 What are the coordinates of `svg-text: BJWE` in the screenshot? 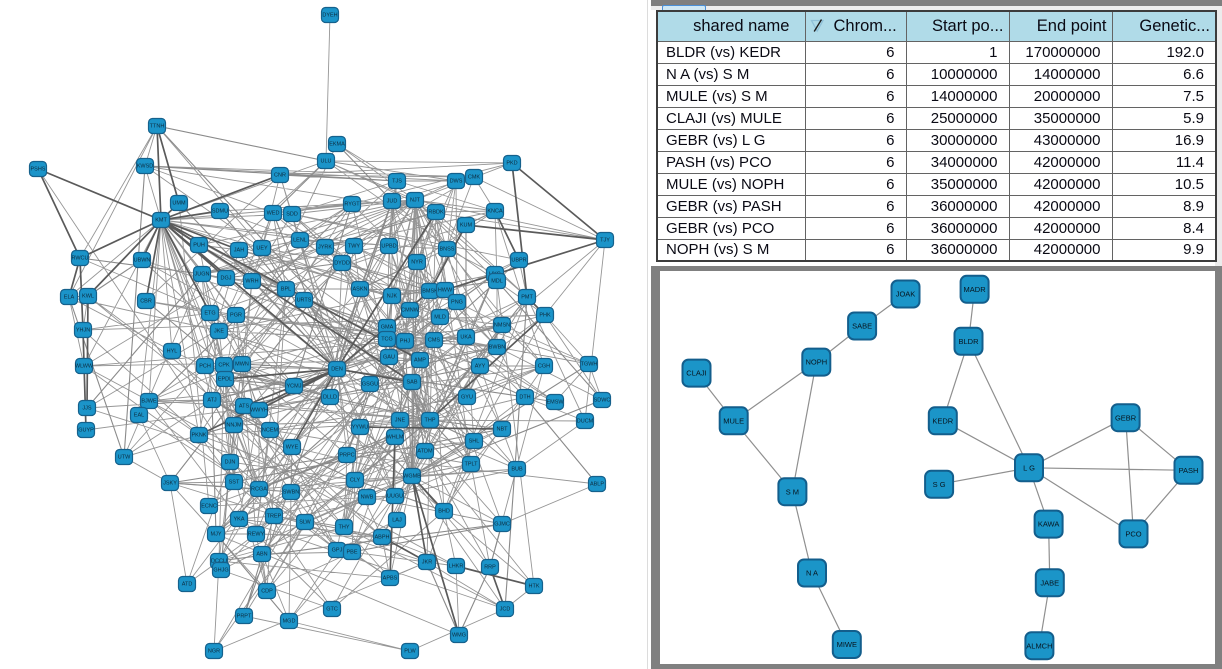 It's located at (149, 402).